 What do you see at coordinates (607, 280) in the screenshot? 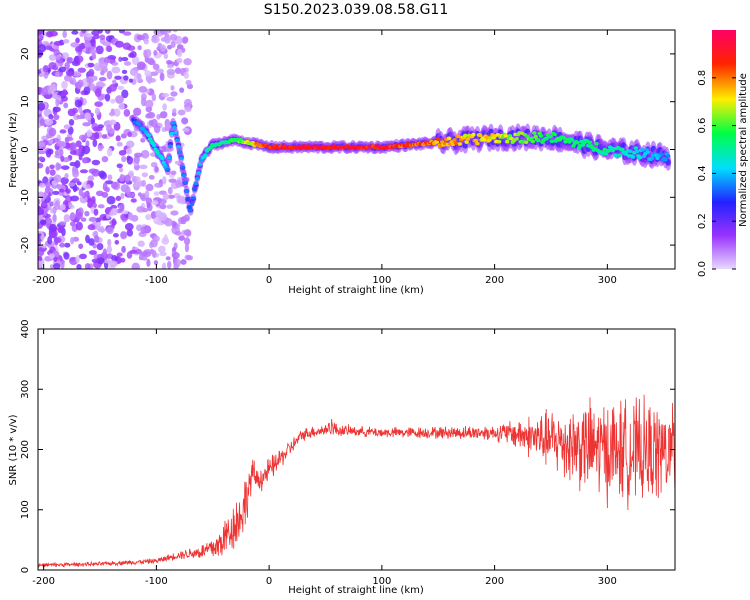
I see `heatmap-xtick-label: 300` at bounding box center [607, 280].